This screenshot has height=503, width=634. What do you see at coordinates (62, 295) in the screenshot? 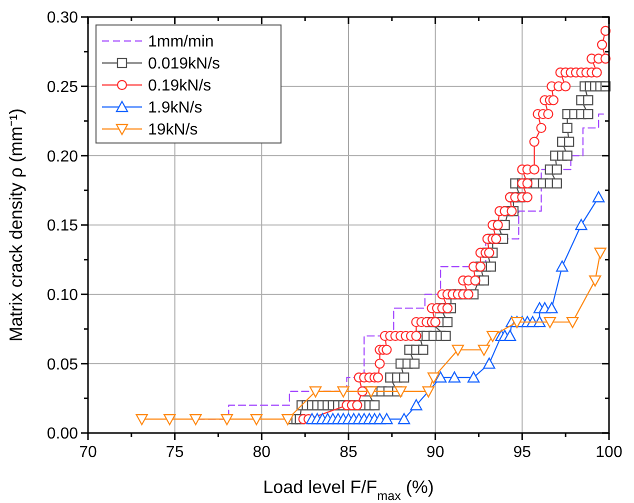
I see `y-tick-label: 0.10` at bounding box center [62, 295].